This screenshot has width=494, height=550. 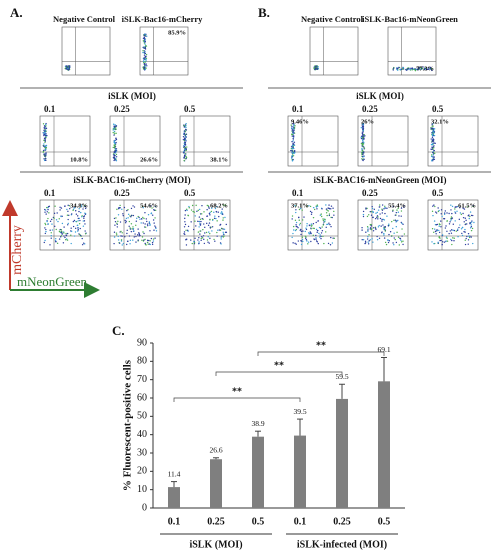 What do you see at coordinates (122, 193) in the screenshot?
I see `moi-label: 0.25` at bounding box center [122, 193].